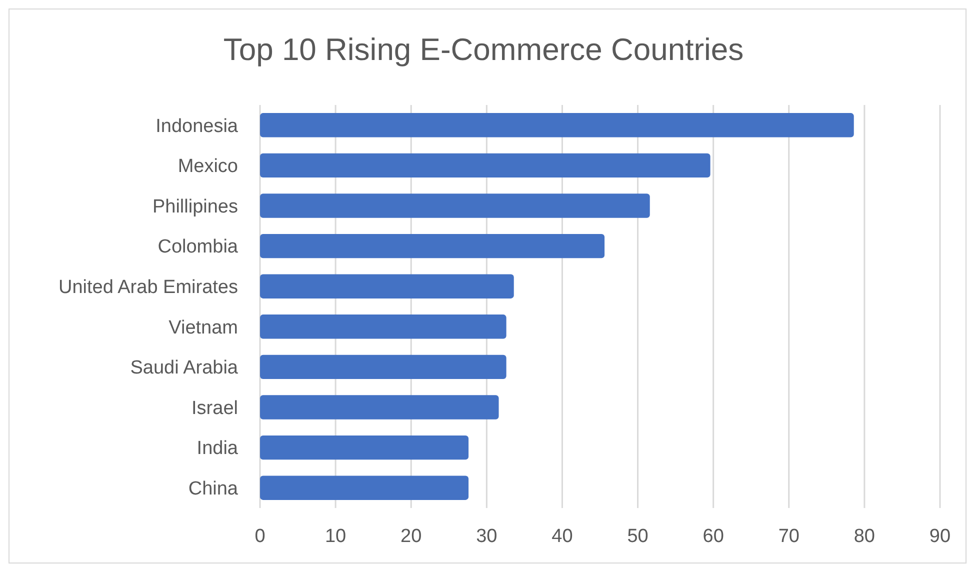 The image size is (967, 564). I want to click on y-tick-label: United Arab Emirates, so click(148, 287).